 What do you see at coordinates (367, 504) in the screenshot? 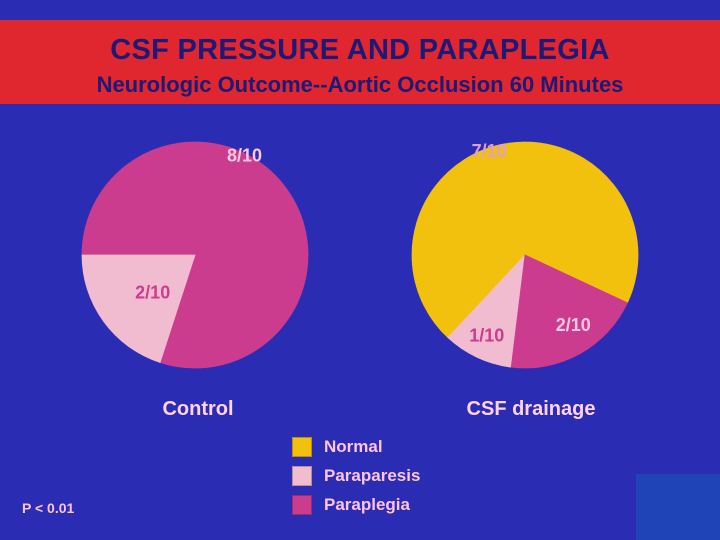
I see `legend-label-paraplegia: Paraplegia` at bounding box center [367, 504].